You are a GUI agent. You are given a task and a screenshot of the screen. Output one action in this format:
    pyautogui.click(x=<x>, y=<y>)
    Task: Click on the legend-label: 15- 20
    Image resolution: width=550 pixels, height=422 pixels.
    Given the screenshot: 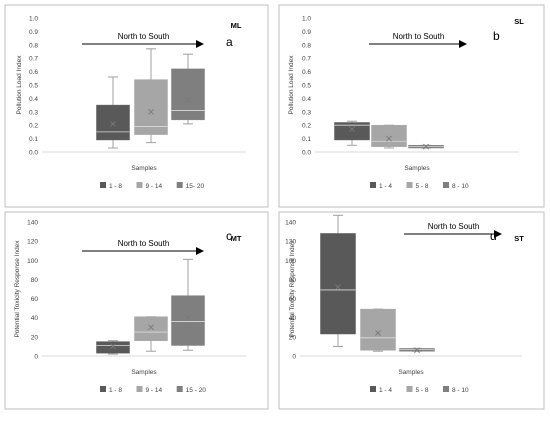 What is the action you would take?
    pyautogui.click(x=195, y=186)
    